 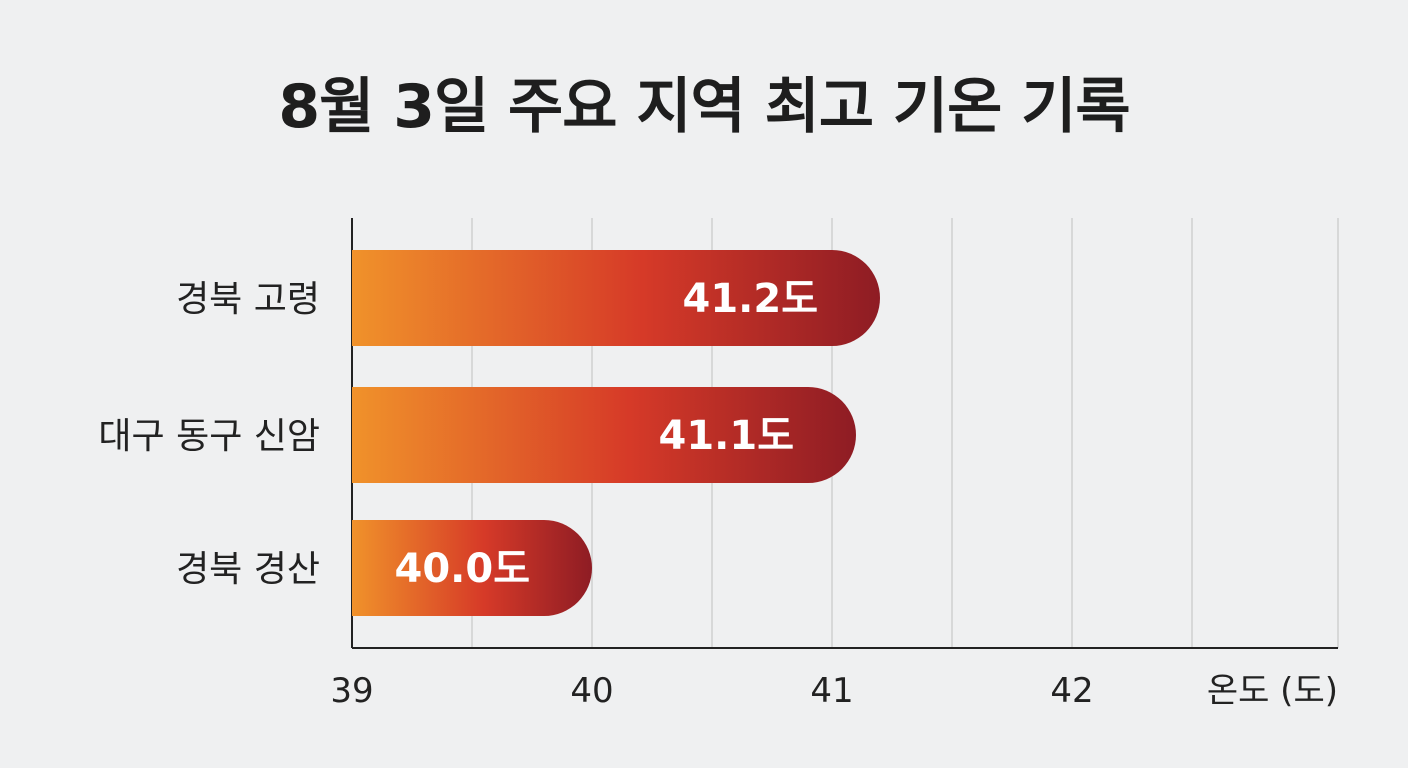 I want to click on category-label: 경북 고령, so click(x=248, y=299).